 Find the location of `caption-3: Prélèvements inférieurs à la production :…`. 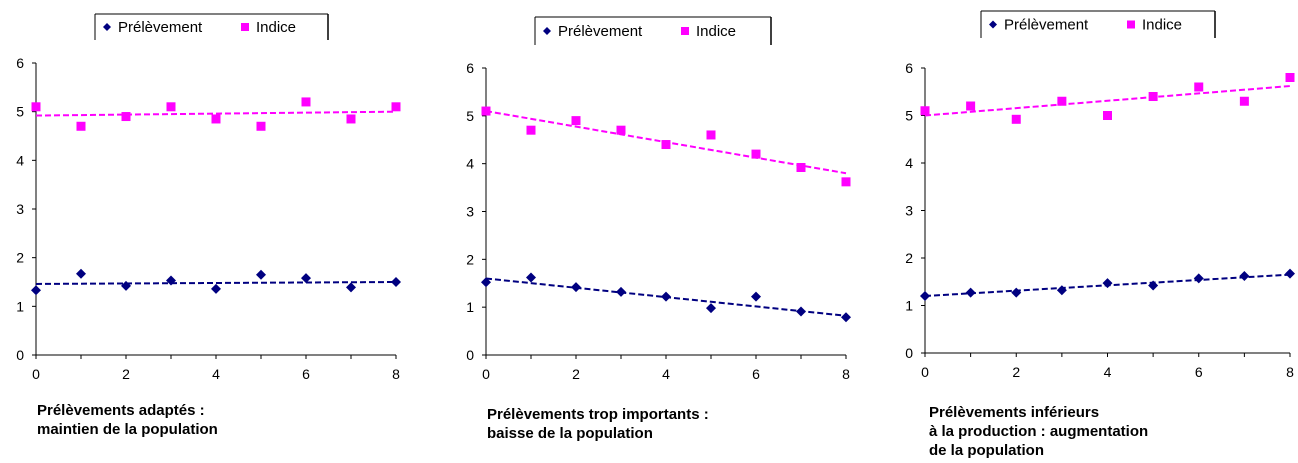

caption-3: Prélèvements inférieurs à la production :… is located at coordinates (1038, 431).